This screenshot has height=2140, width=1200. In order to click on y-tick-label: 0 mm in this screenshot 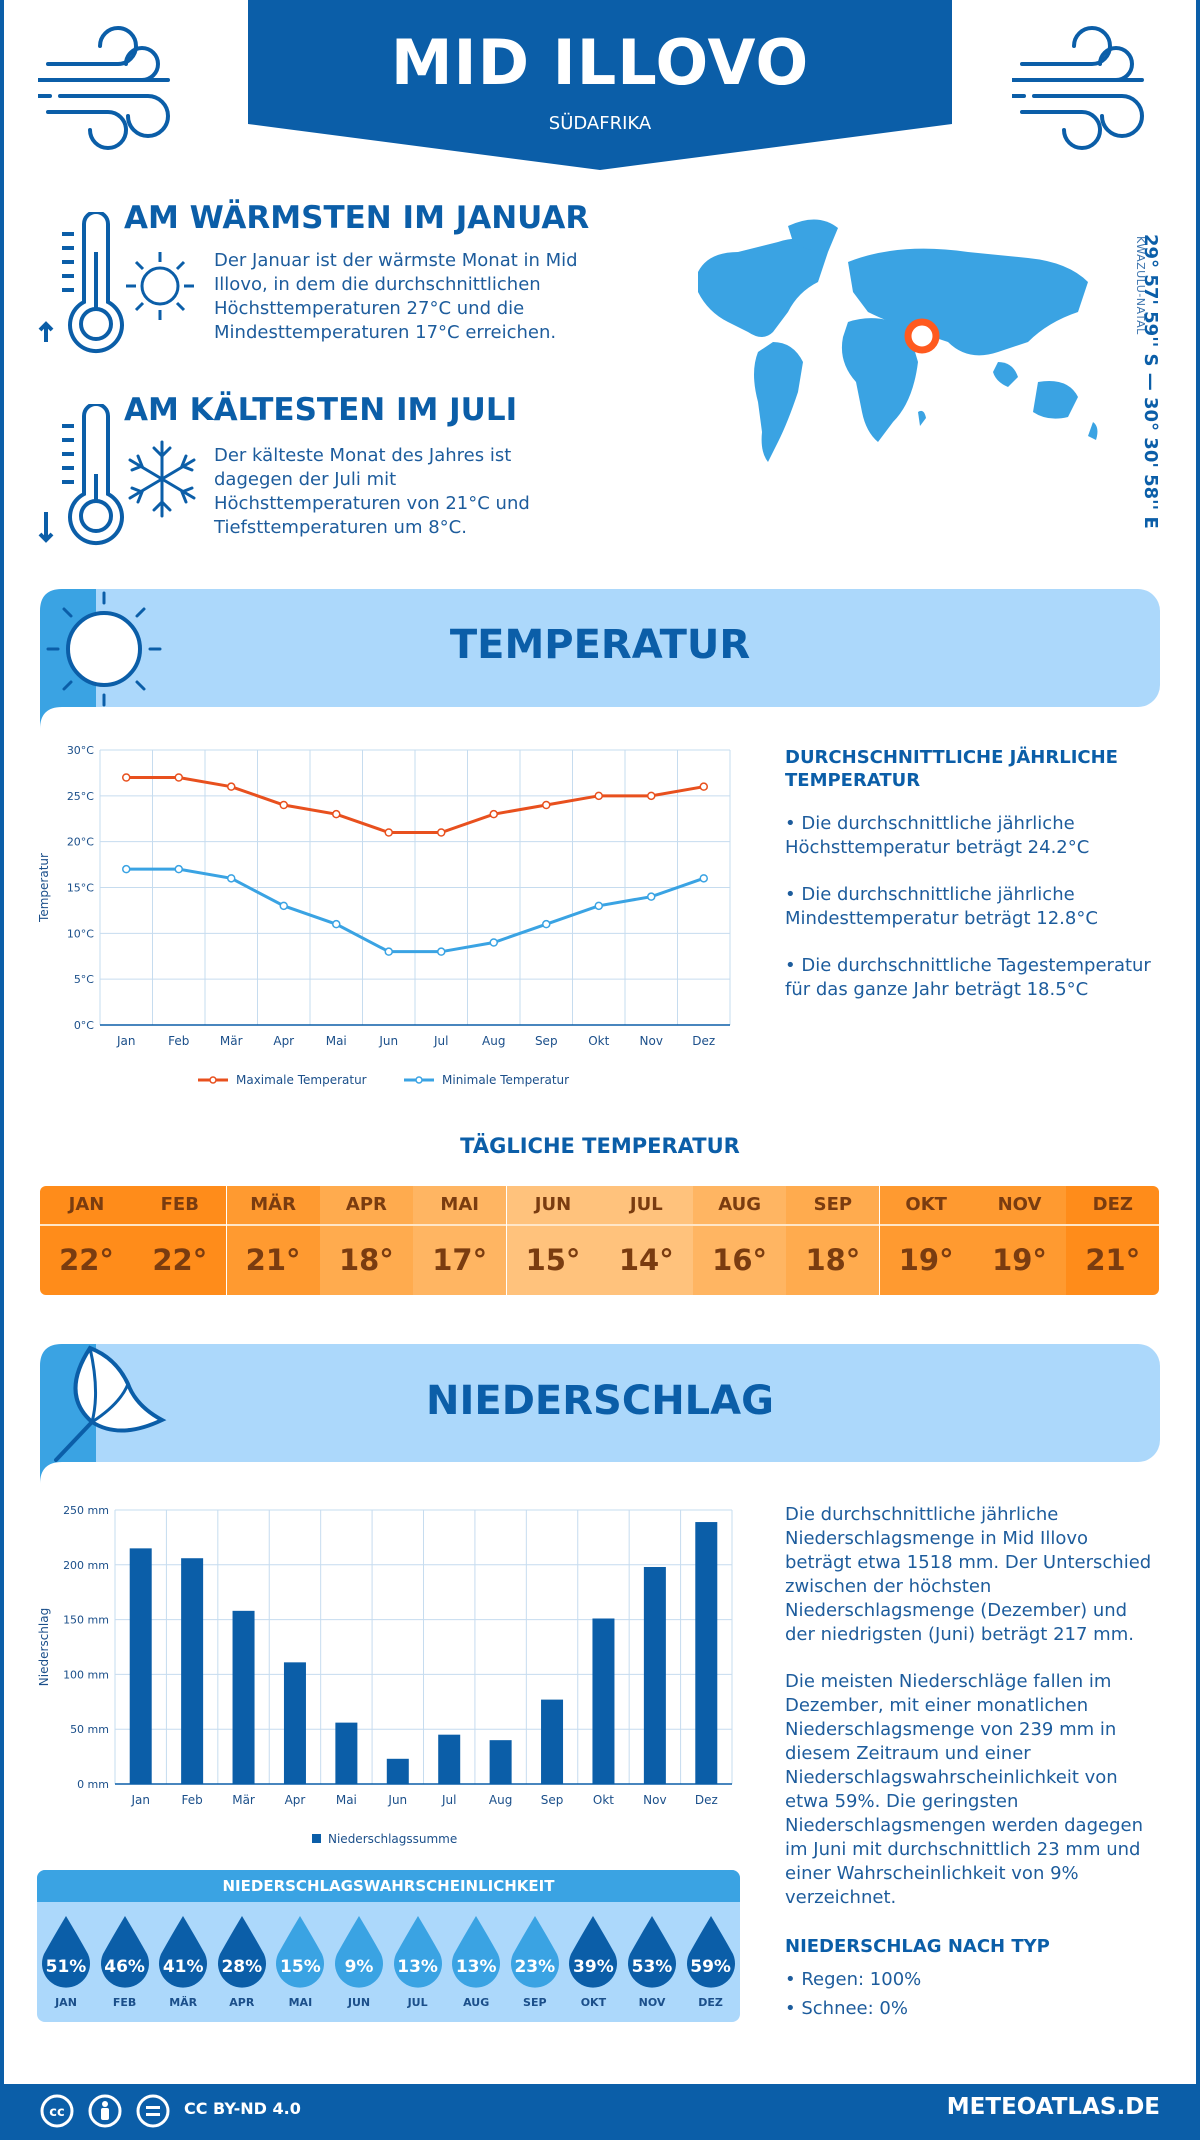, I will do `click(93, 1784)`.